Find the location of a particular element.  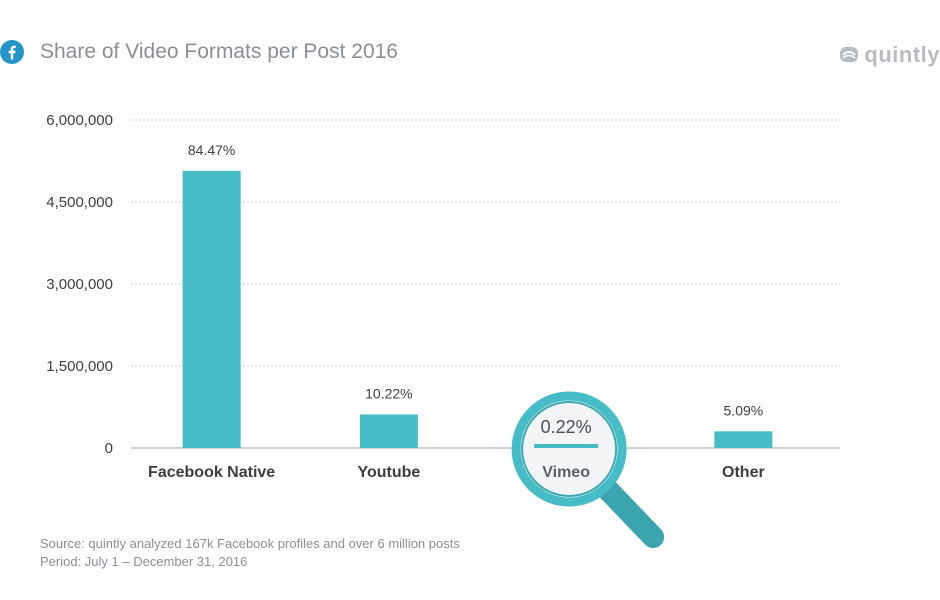

x-tick-label: Other is located at coordinates (743, 472).